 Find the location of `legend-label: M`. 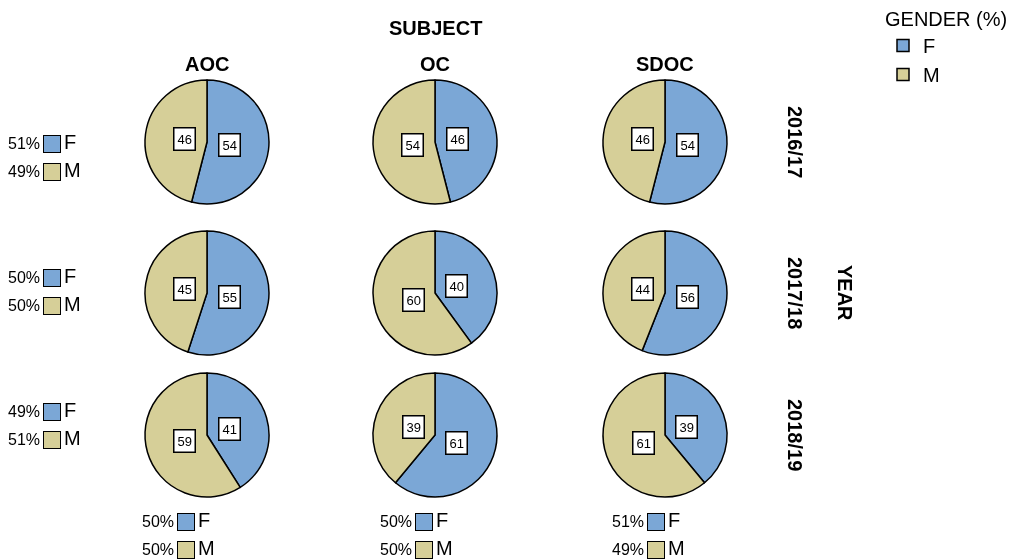

legend-label: M is located at coordinates (931, 75).